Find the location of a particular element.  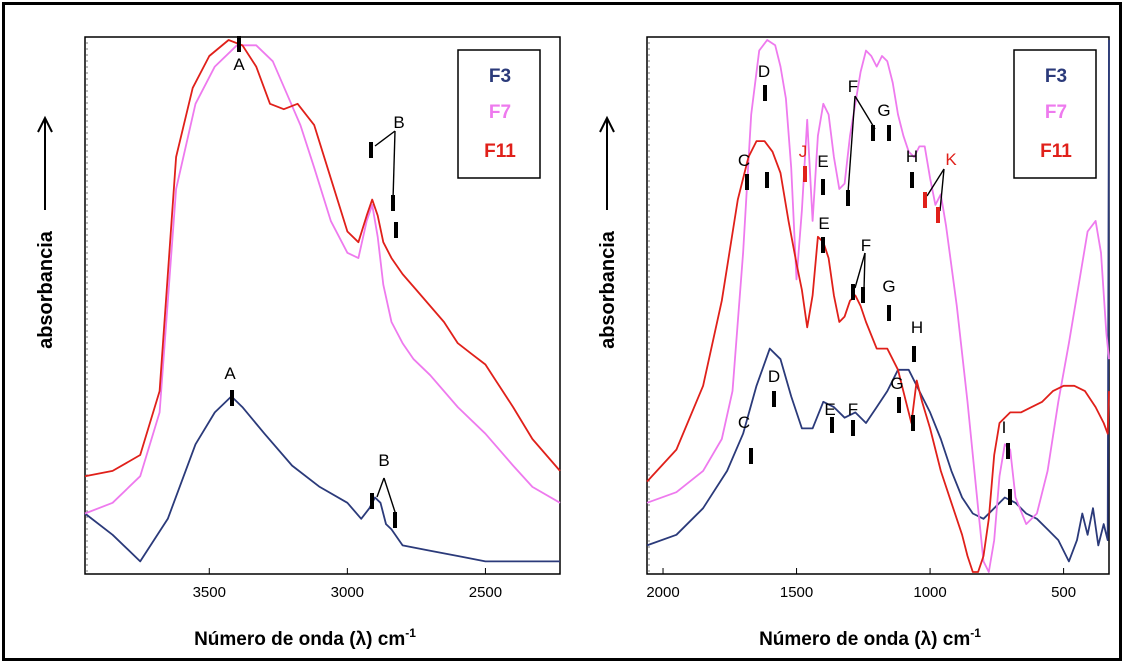

x-tick-label: 1500 is located at coordinates (796, 592).